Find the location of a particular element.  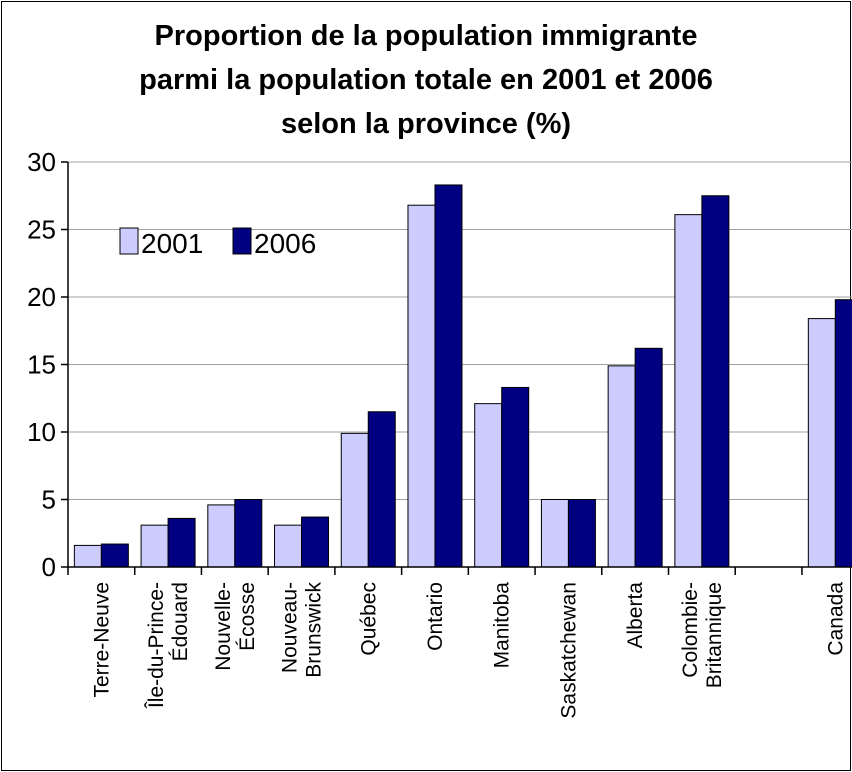

legend-swatch-2001 is located at coordinates (129, 241).